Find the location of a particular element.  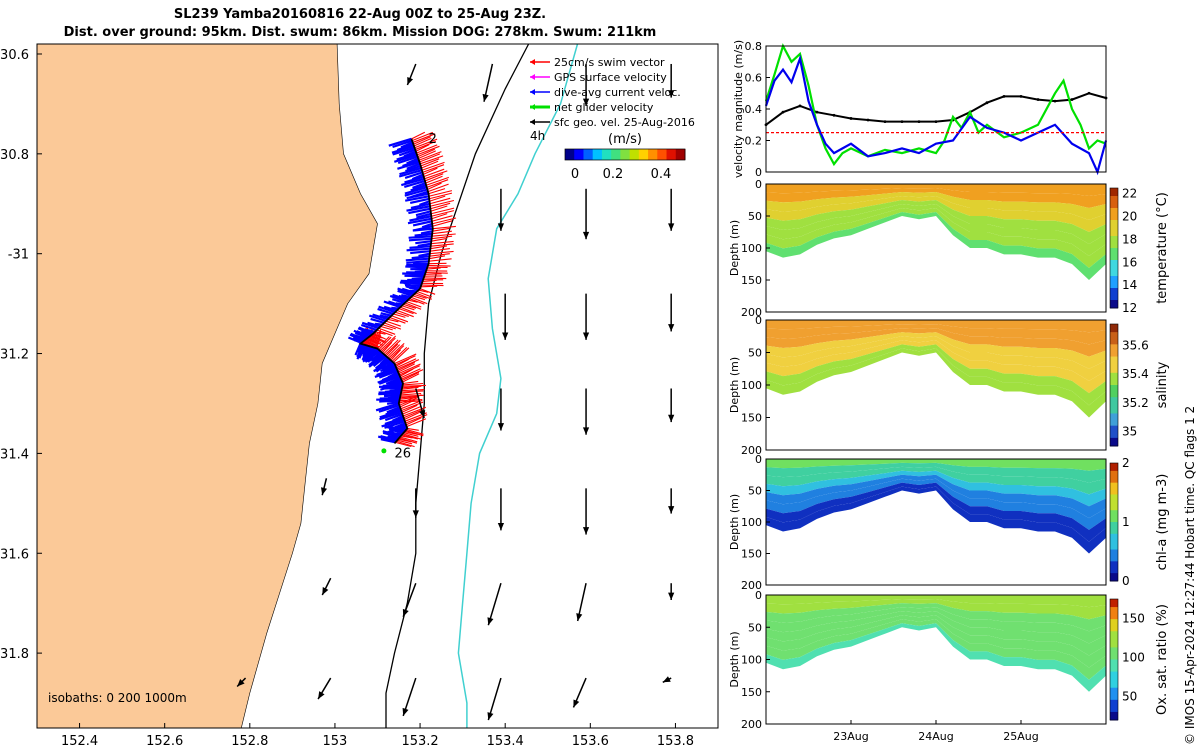

heatmap-2: 0 50 100 150 200 Depth (m) 0 1 2 chl-a (mg m-3) is located at coordinates (949, 522).